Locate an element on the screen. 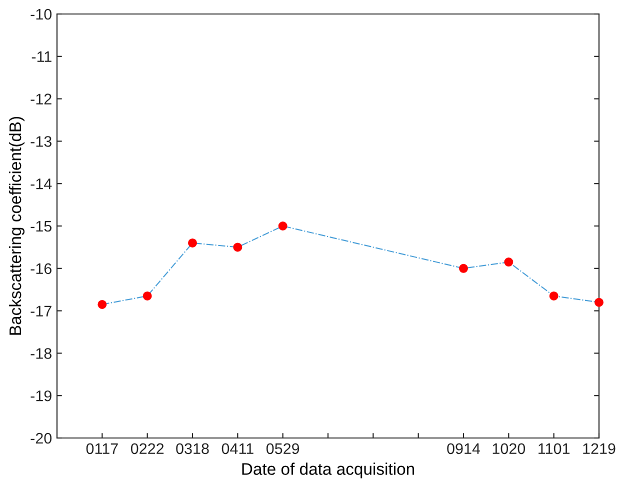 The image size is (617, 494). x-tick-label: 0914 is located at coordinates (463, 448).